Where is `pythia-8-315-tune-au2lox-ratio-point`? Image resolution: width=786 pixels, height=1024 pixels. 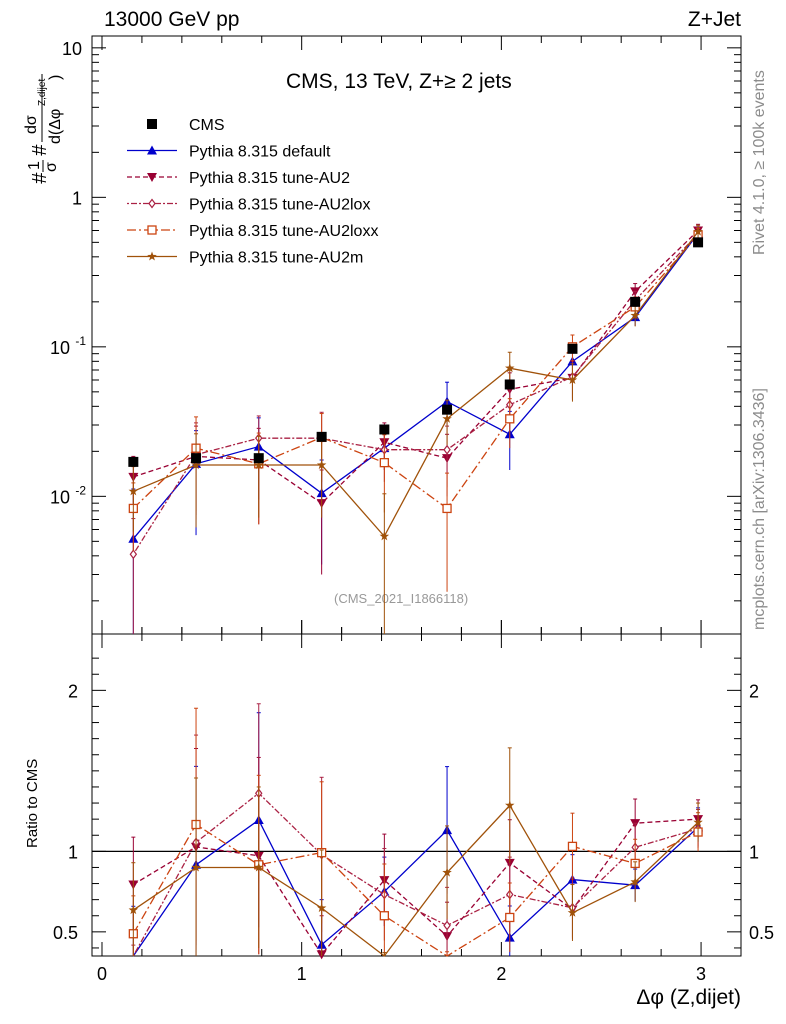 pythia-8-315-tune-au2lox-ratio-point is located at coordinates (447, 925).